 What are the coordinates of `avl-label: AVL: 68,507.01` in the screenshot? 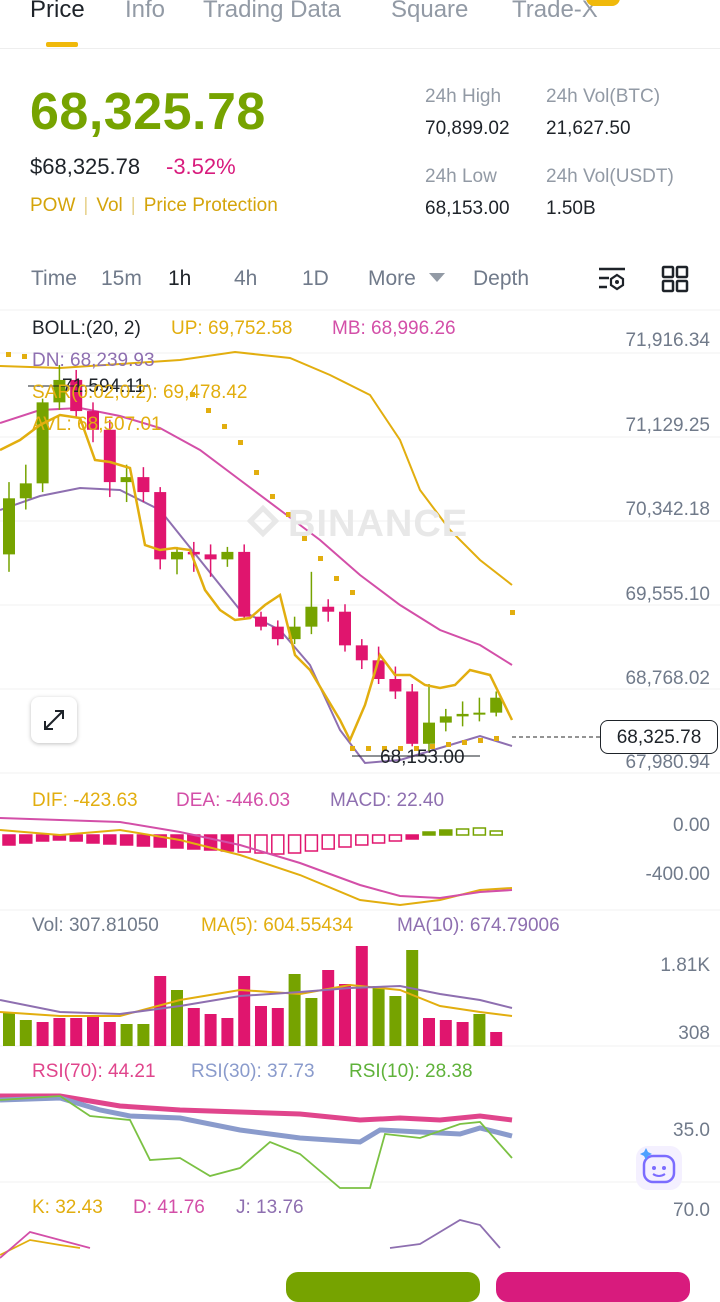 It's located at (97, 424).